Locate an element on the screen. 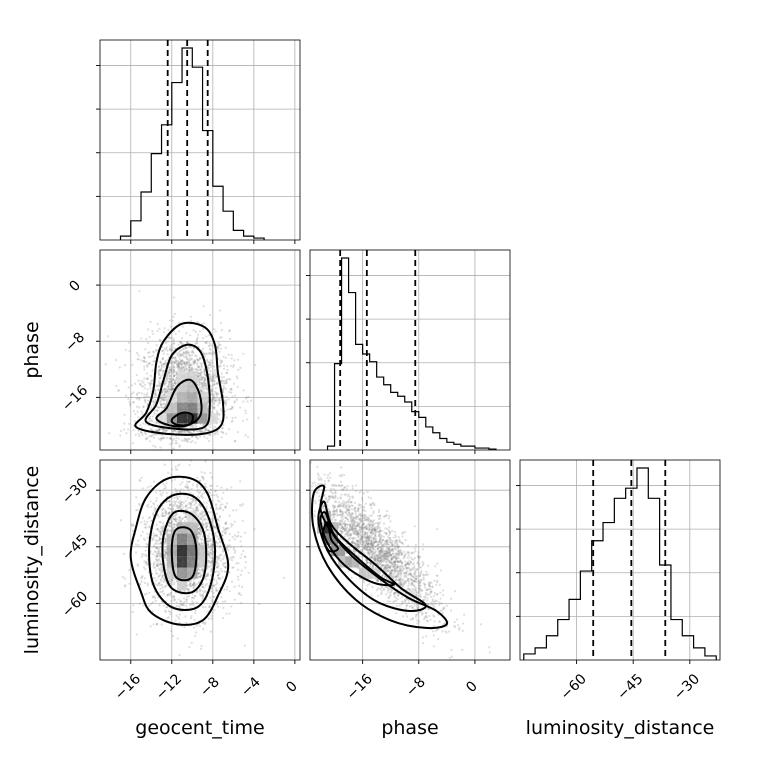 The width and height of the screenshot is (760, 760). panel-frame is located at coordinates (410, 350).